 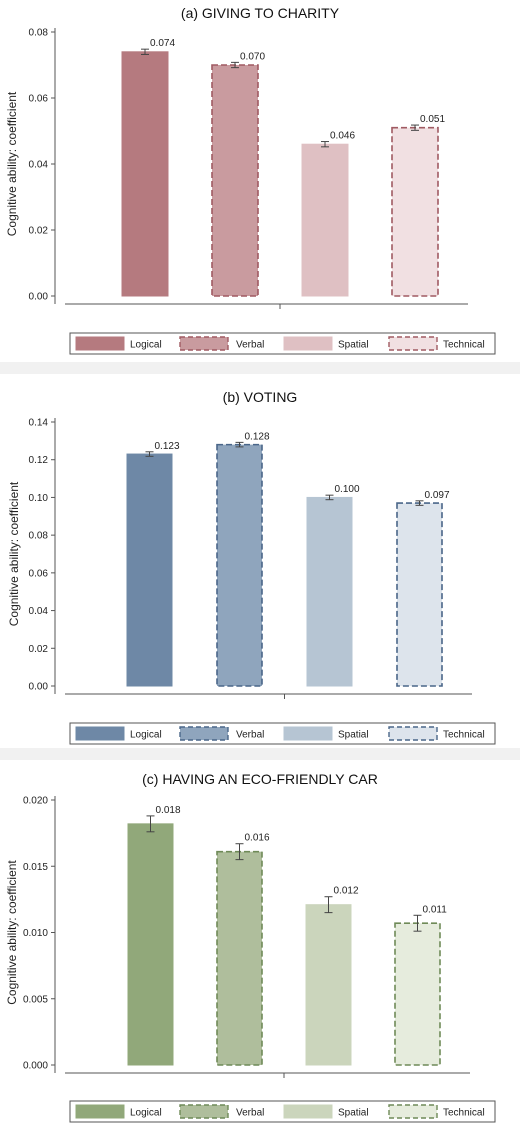 I want to click on chart-title: (a) GIVING TO CHARITY, so click(x=260, y=13).